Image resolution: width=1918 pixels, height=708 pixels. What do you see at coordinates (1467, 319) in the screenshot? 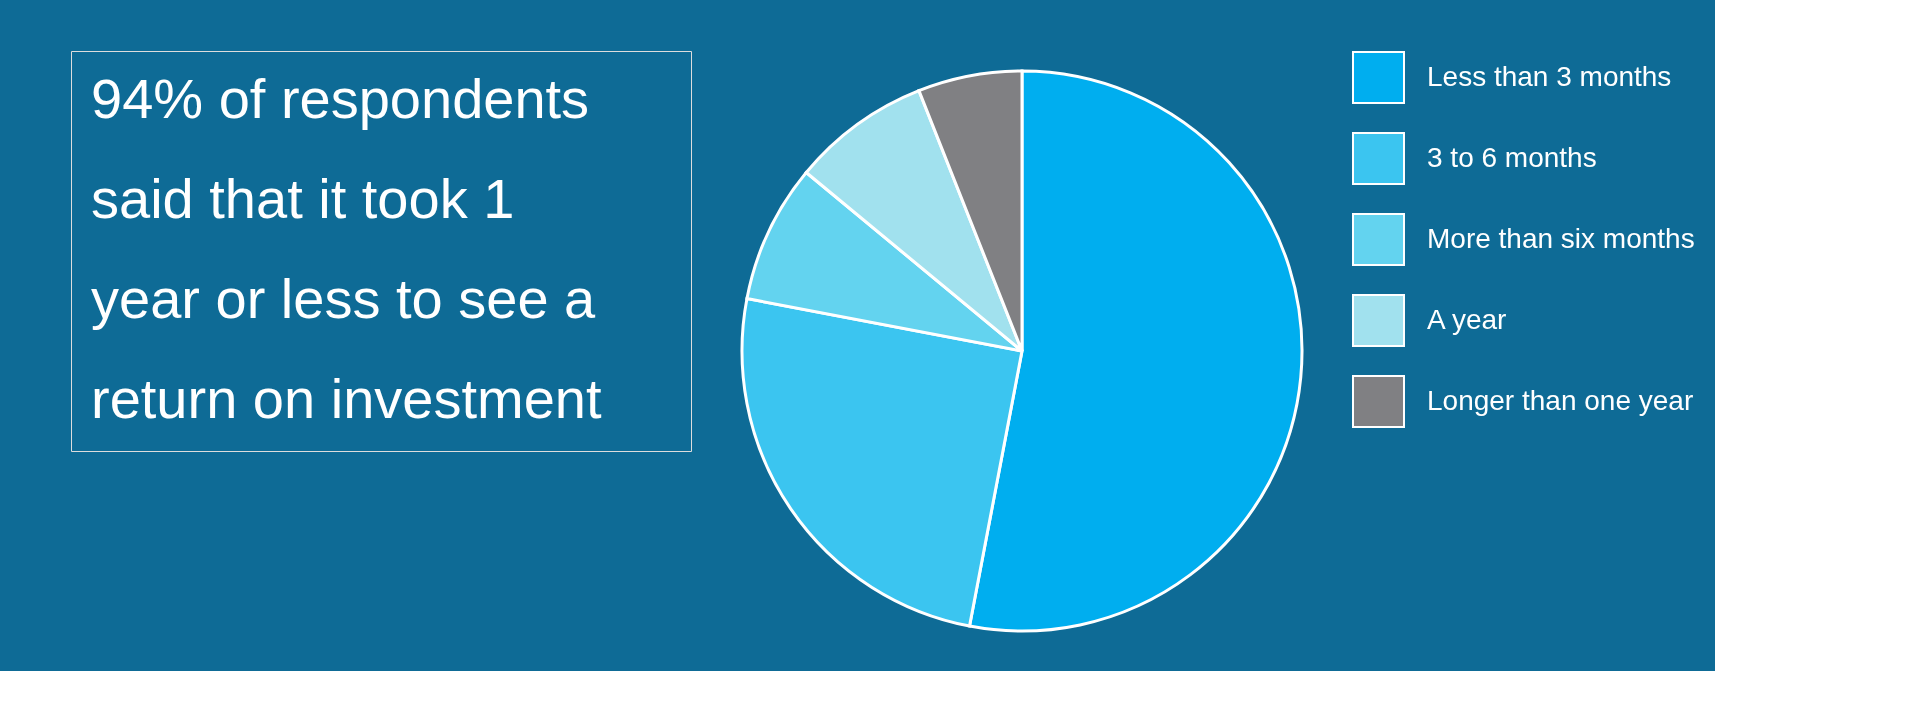
I see `legend-label: A year` at bounding box center [1467, 319].